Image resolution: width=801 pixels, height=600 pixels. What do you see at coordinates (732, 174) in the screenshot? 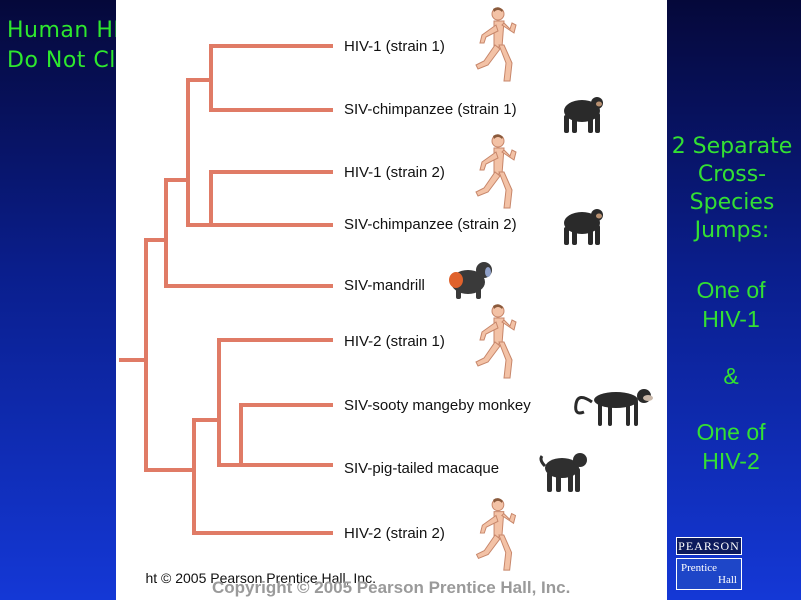
I see `heading-line-2: Cross-` at bounding box center [732, 174].